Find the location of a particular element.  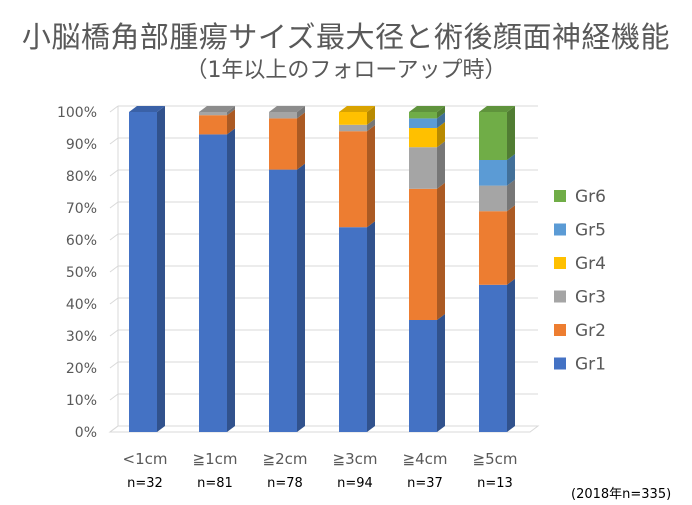

y-tick-label: 10% is located at coordinates (81, 401).